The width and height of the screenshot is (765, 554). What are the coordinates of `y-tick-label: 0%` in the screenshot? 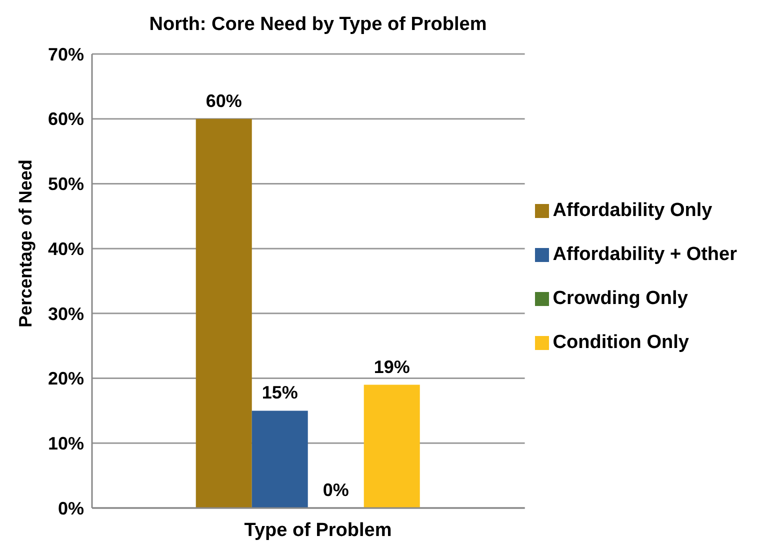 It's located at (71, 508).